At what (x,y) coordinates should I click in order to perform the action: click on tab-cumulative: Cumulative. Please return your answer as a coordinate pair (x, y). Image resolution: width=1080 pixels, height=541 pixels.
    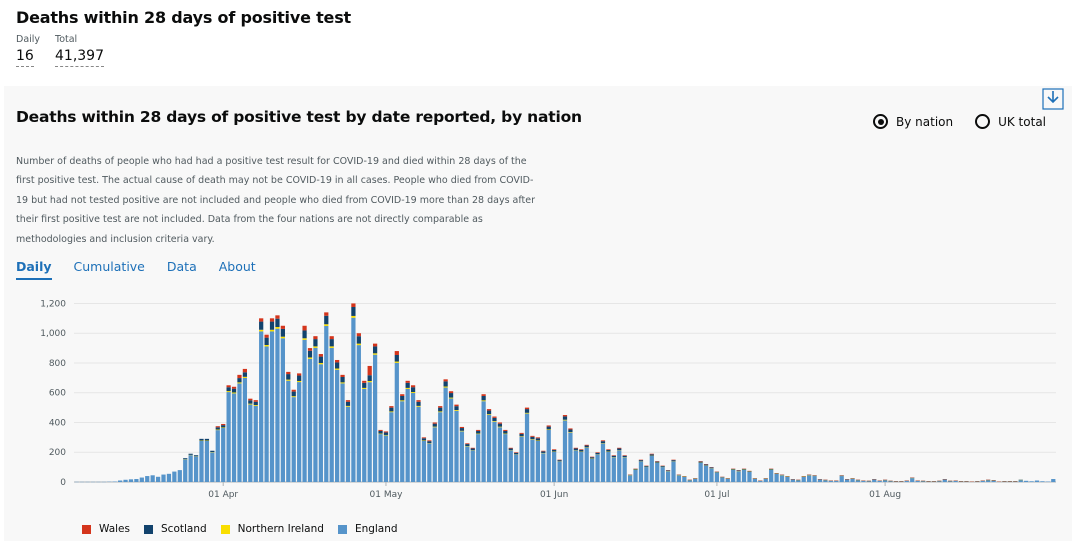
    Looking at the image, I should click on (109, 266).